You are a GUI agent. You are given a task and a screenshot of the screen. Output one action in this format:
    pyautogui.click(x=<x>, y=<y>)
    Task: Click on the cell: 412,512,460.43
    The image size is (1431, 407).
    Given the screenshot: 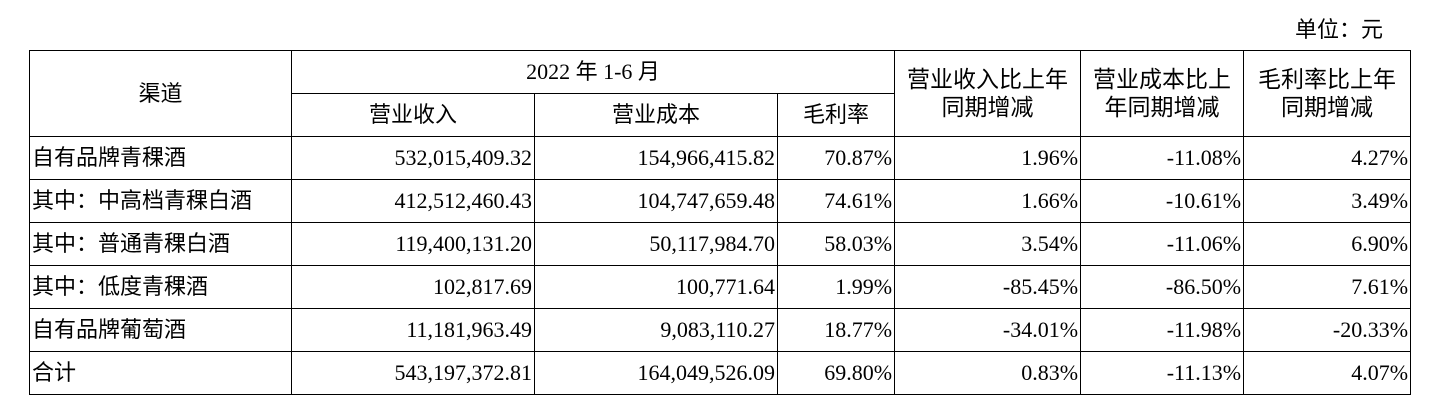 What is the action you would take?
    pyautogui.click(x=413, y=201)
    